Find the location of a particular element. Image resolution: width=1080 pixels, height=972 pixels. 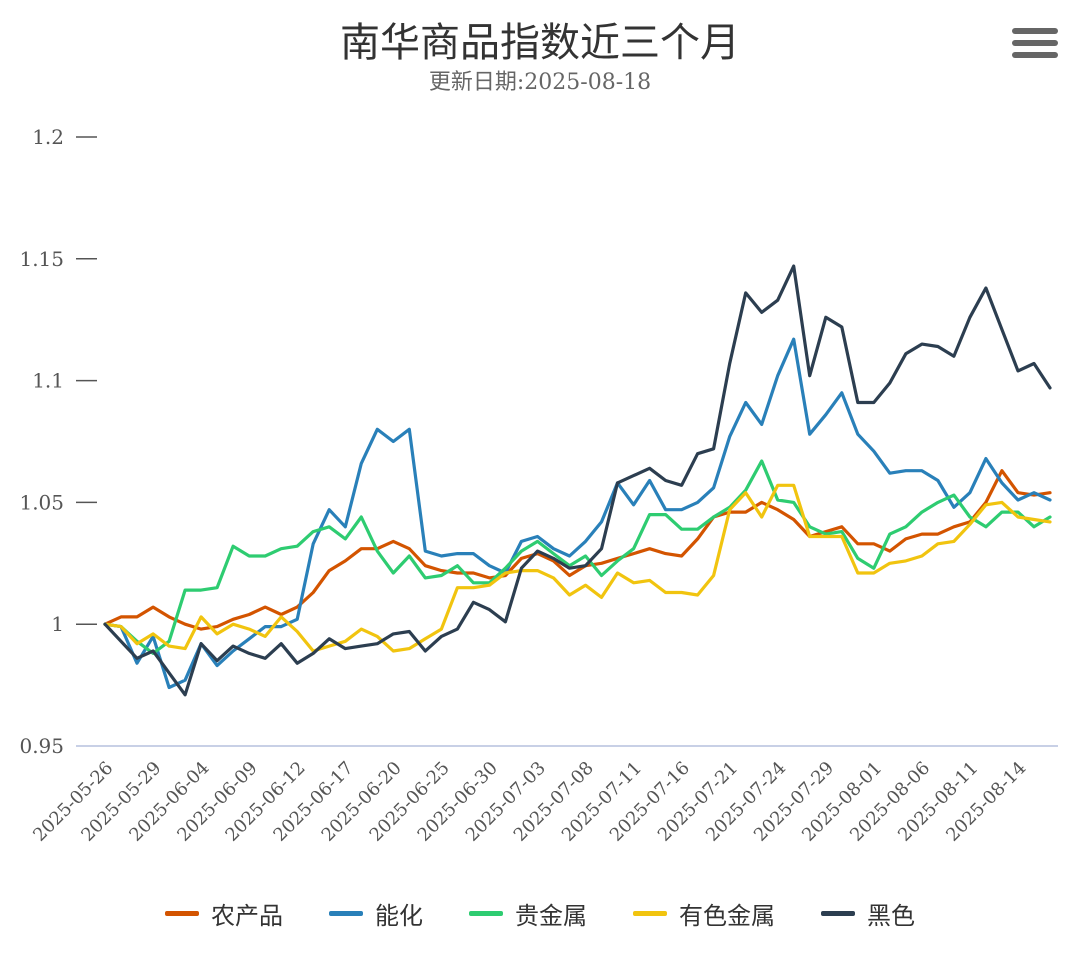

hamburger-menu-icon is located at coordinates (1035, 46).